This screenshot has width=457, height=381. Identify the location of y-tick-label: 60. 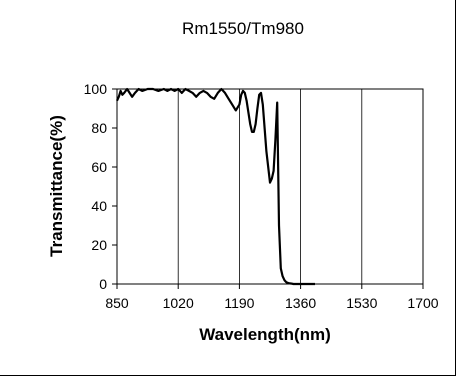
(99, 167).